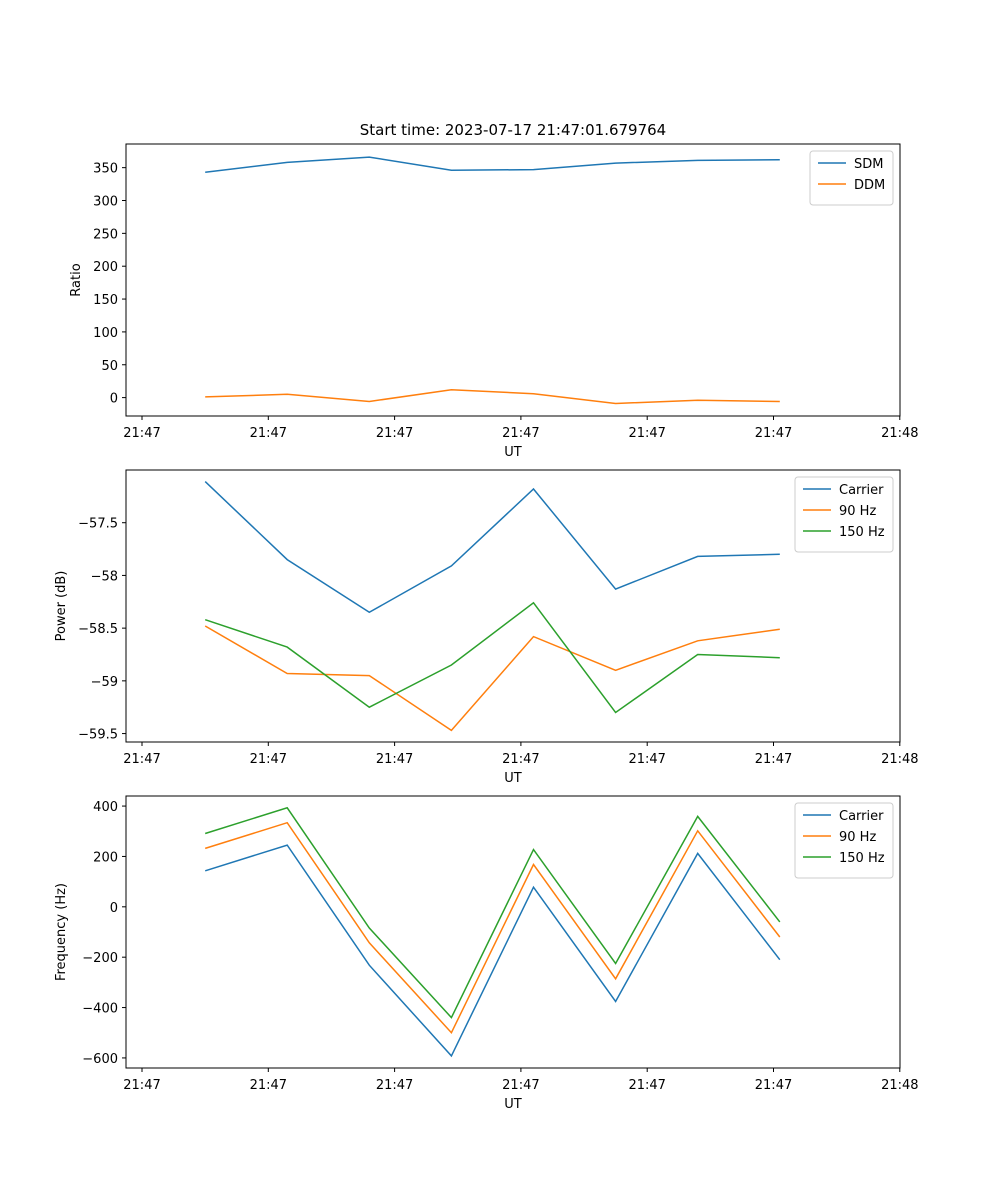 The height and width of the screenshot is (1200, 1000). I want to click on legend: SDM DDM, so click(851, 178).